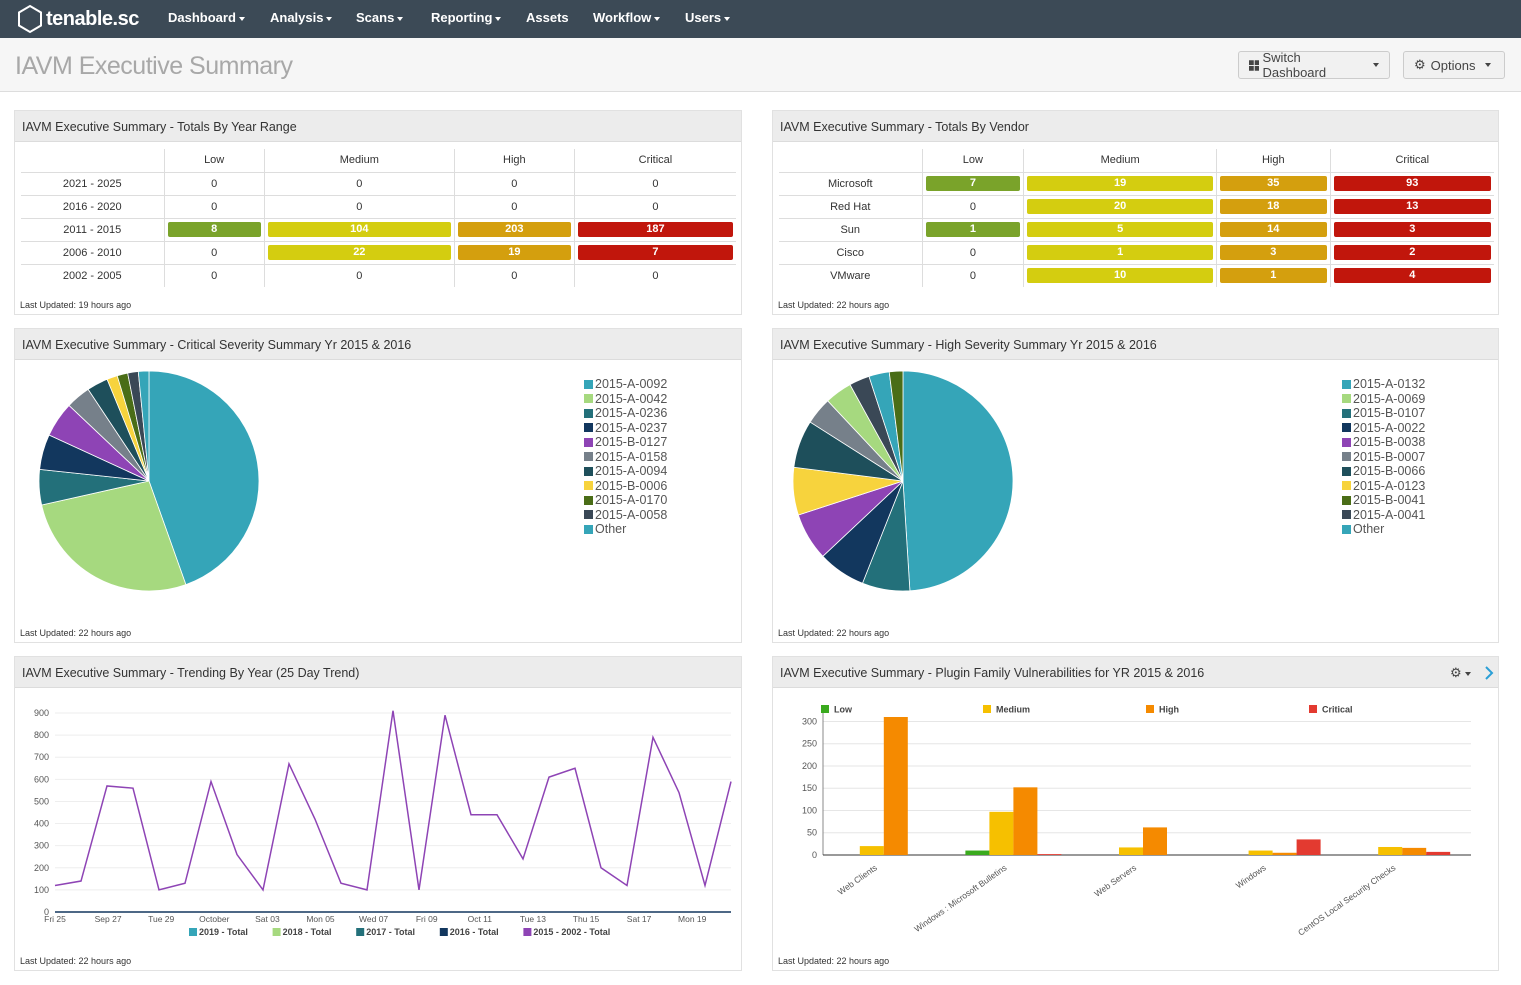 Image resolution: width=1521 pixels, height=985 pixels. What do you see at coordinates (1169, 710) in the screenshot?
I see `legend-label: High` at bounding box center [1169, 710].